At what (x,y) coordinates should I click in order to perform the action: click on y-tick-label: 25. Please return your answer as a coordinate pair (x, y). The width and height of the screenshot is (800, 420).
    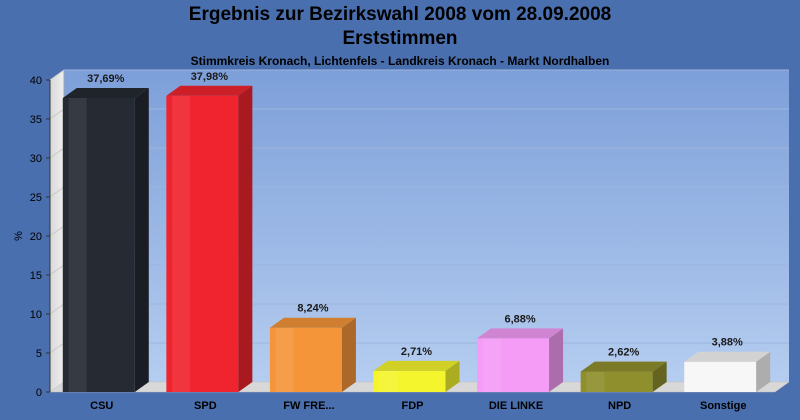
    Looking at the image, I should click on (36, 198).